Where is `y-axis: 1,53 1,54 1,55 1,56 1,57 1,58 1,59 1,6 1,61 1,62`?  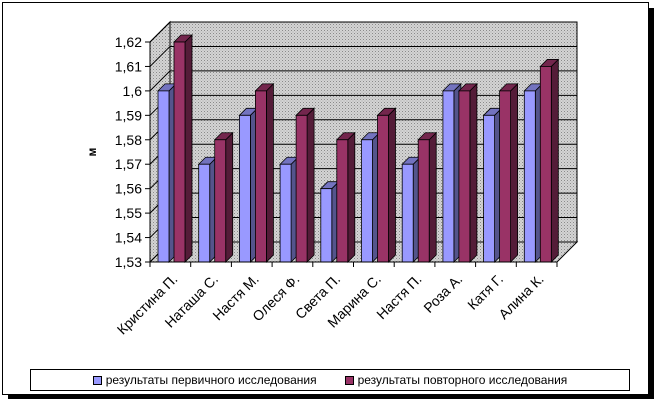 y-axis: 1,53 1,54 1,55 1,56 1,57 1,58 1,59 1,6 1,61 1,62 is located at coordinates (133, 152).